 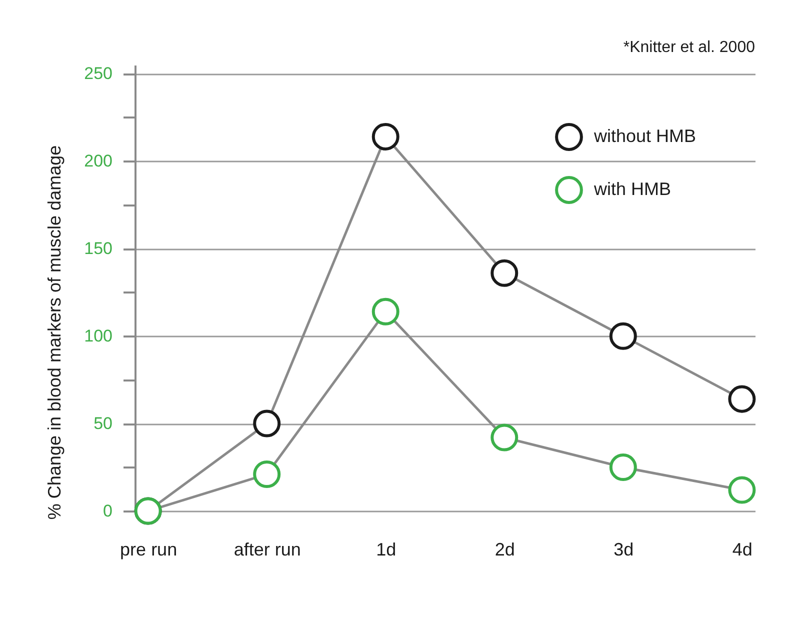 What do you see at coordinates (267, 550) in the screenshot?
I see `x-tick-label: after run` at bounding box center [267, 550].